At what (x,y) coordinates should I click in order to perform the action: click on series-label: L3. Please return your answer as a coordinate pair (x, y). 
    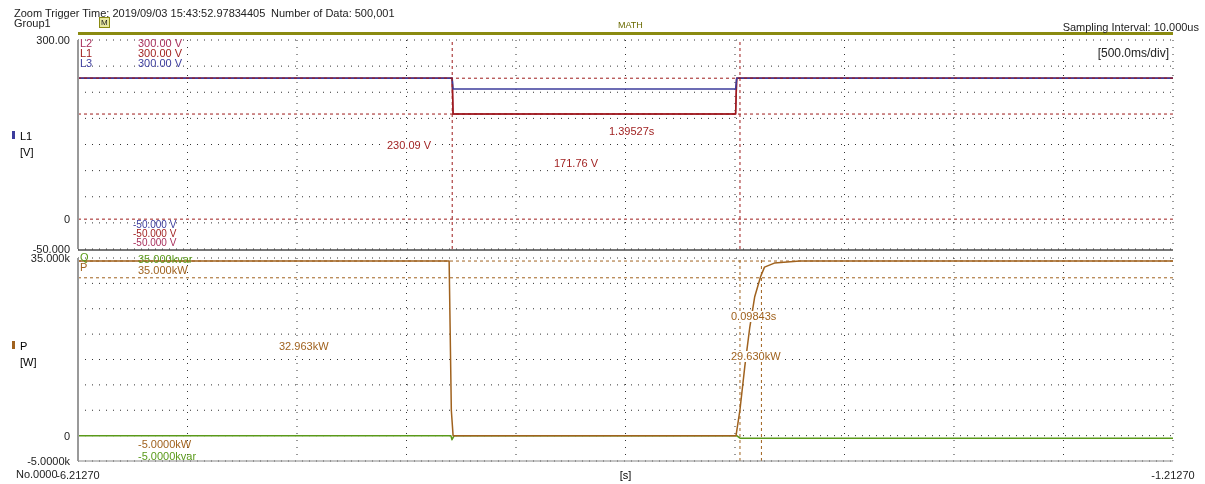
    Looking at the image, I should click on (86, 63).